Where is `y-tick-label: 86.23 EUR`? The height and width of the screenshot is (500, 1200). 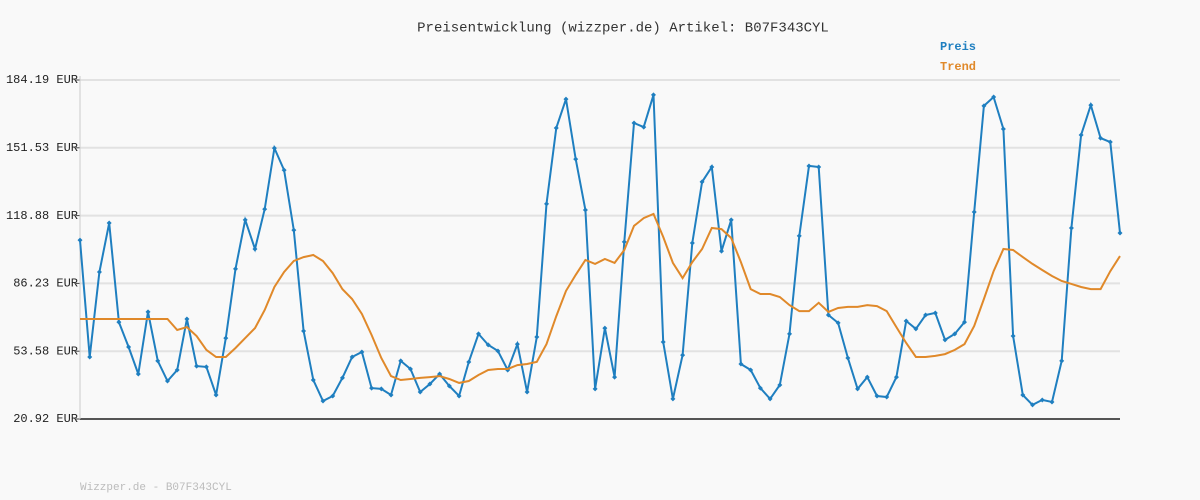
y-tick-label: 86.23 EUR is located at coordinates (45, 284).